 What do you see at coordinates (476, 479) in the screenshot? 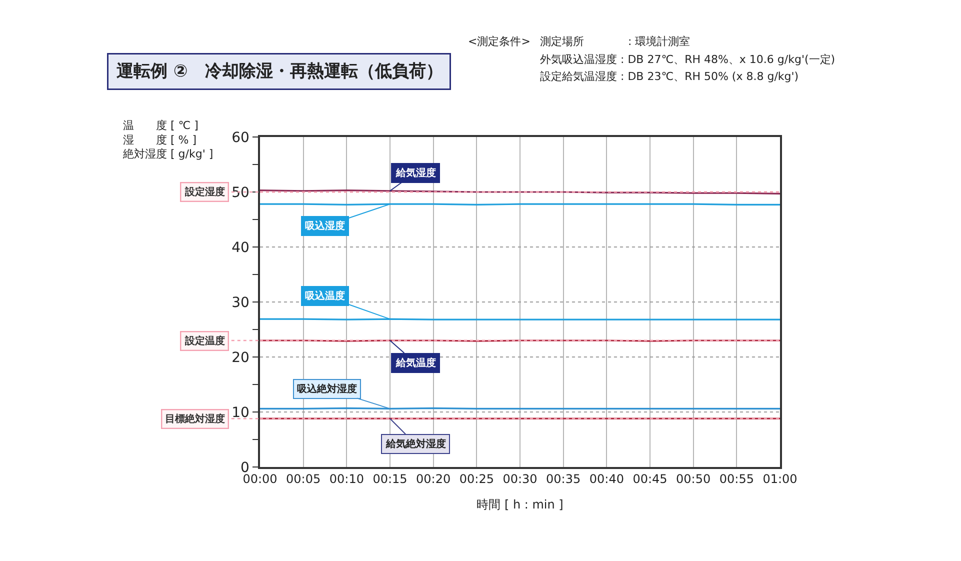
I see `x-tick-label: 00:25` at bounding box center [476, 479].